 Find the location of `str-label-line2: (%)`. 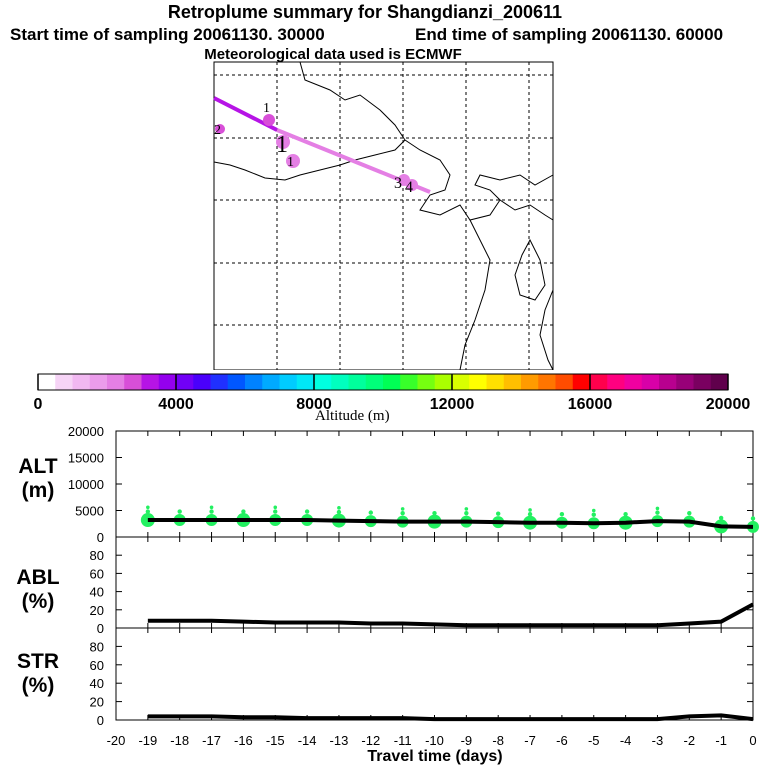

str-label-line2: (%) is located at coordinates (38, 685).